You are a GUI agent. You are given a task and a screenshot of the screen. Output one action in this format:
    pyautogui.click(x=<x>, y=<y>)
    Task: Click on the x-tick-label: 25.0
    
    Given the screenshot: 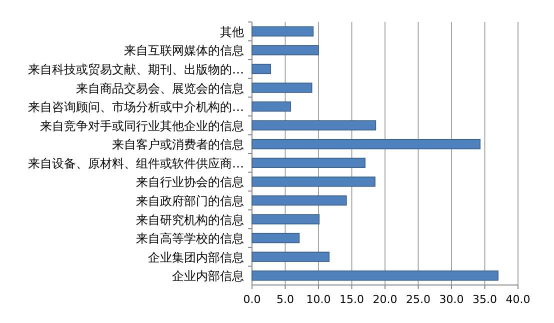 What is the action you would take?
    pyautogui.click(x=418, y=299)
    